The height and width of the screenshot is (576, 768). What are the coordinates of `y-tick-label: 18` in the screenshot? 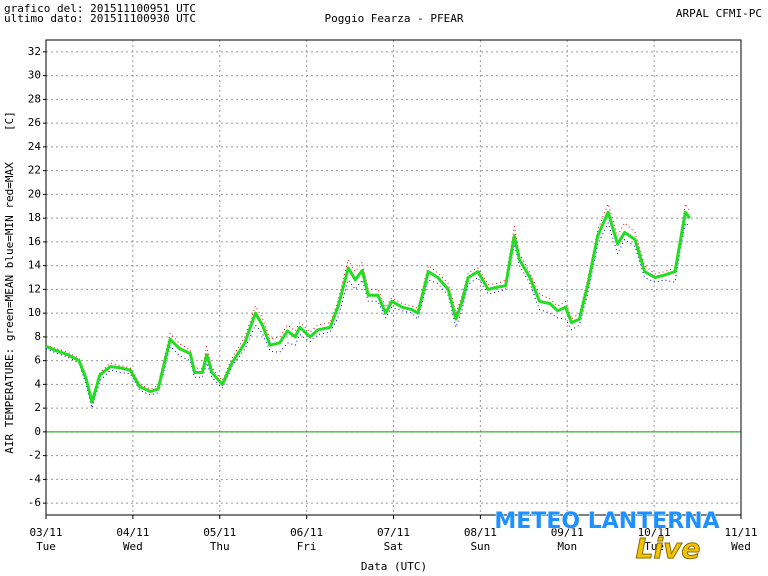 It's located at (34, 217).